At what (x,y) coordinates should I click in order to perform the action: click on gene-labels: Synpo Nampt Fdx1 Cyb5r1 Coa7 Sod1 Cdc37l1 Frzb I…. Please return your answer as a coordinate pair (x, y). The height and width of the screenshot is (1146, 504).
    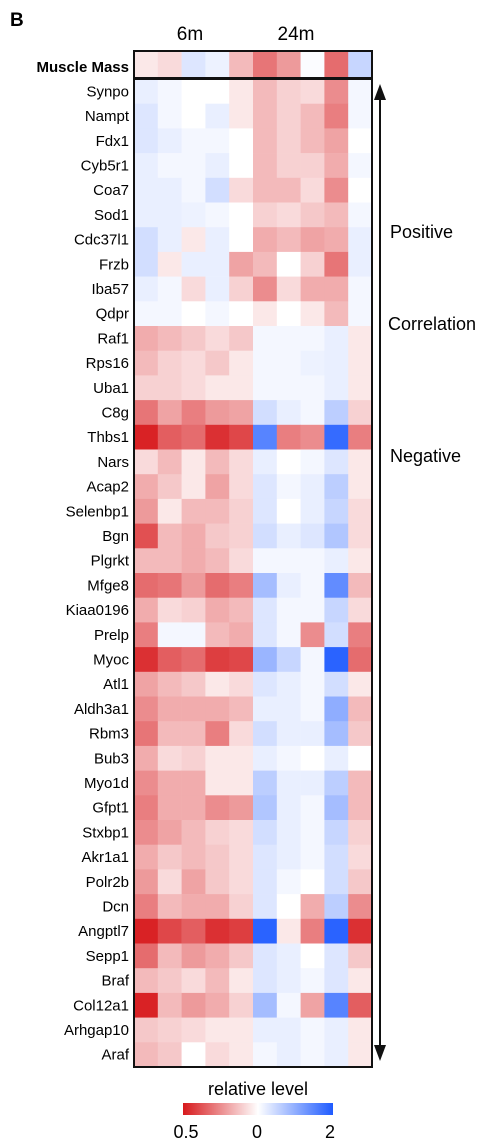
    Looking at the image, I should click on (97, 573).